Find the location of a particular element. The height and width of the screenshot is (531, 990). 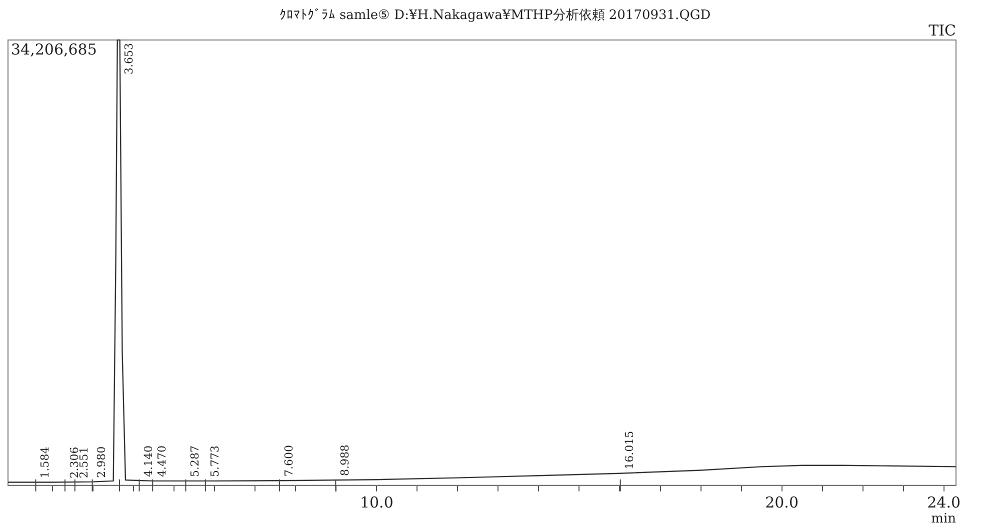

annotation: 3.653 is located at coordinates (129, 58).